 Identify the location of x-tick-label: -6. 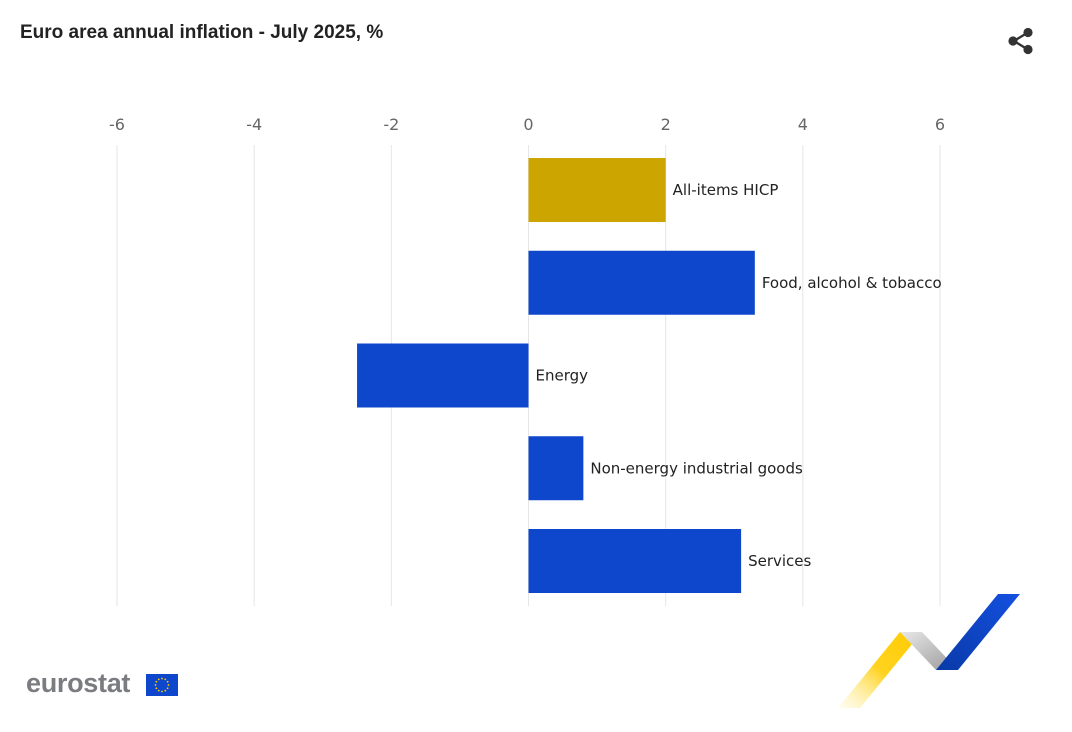
(117, 124).